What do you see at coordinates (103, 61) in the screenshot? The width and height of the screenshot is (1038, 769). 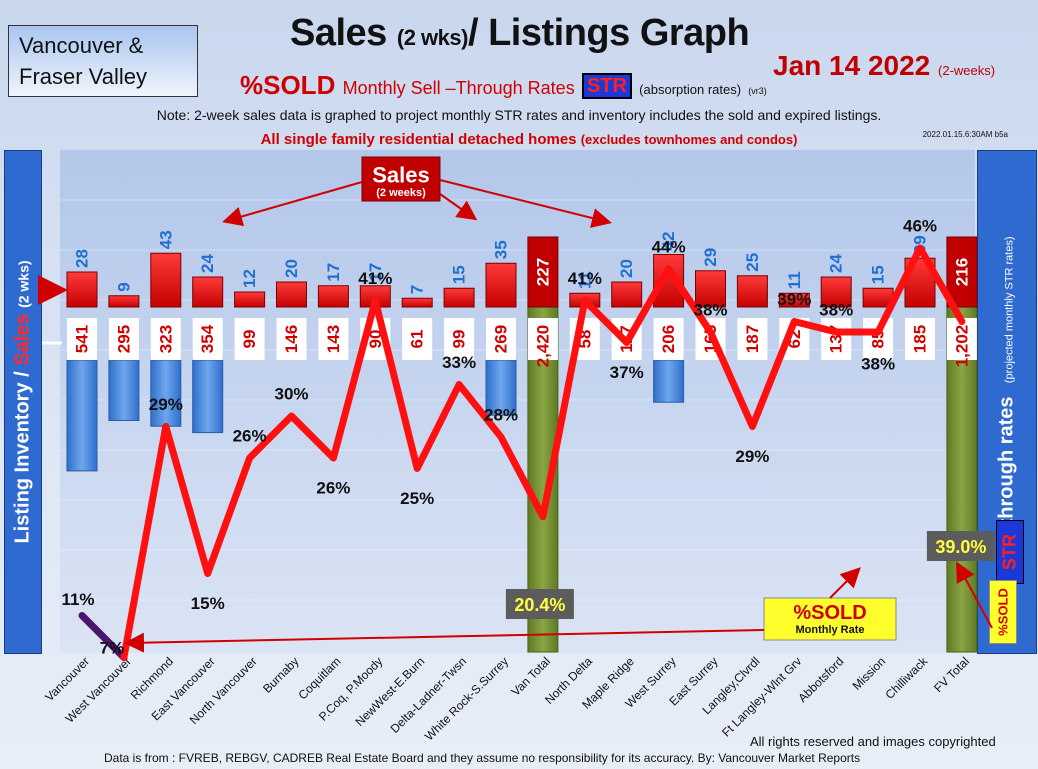 I see `region-box: Vancouver & Fraser Valley` at bounding box center [103, 61].